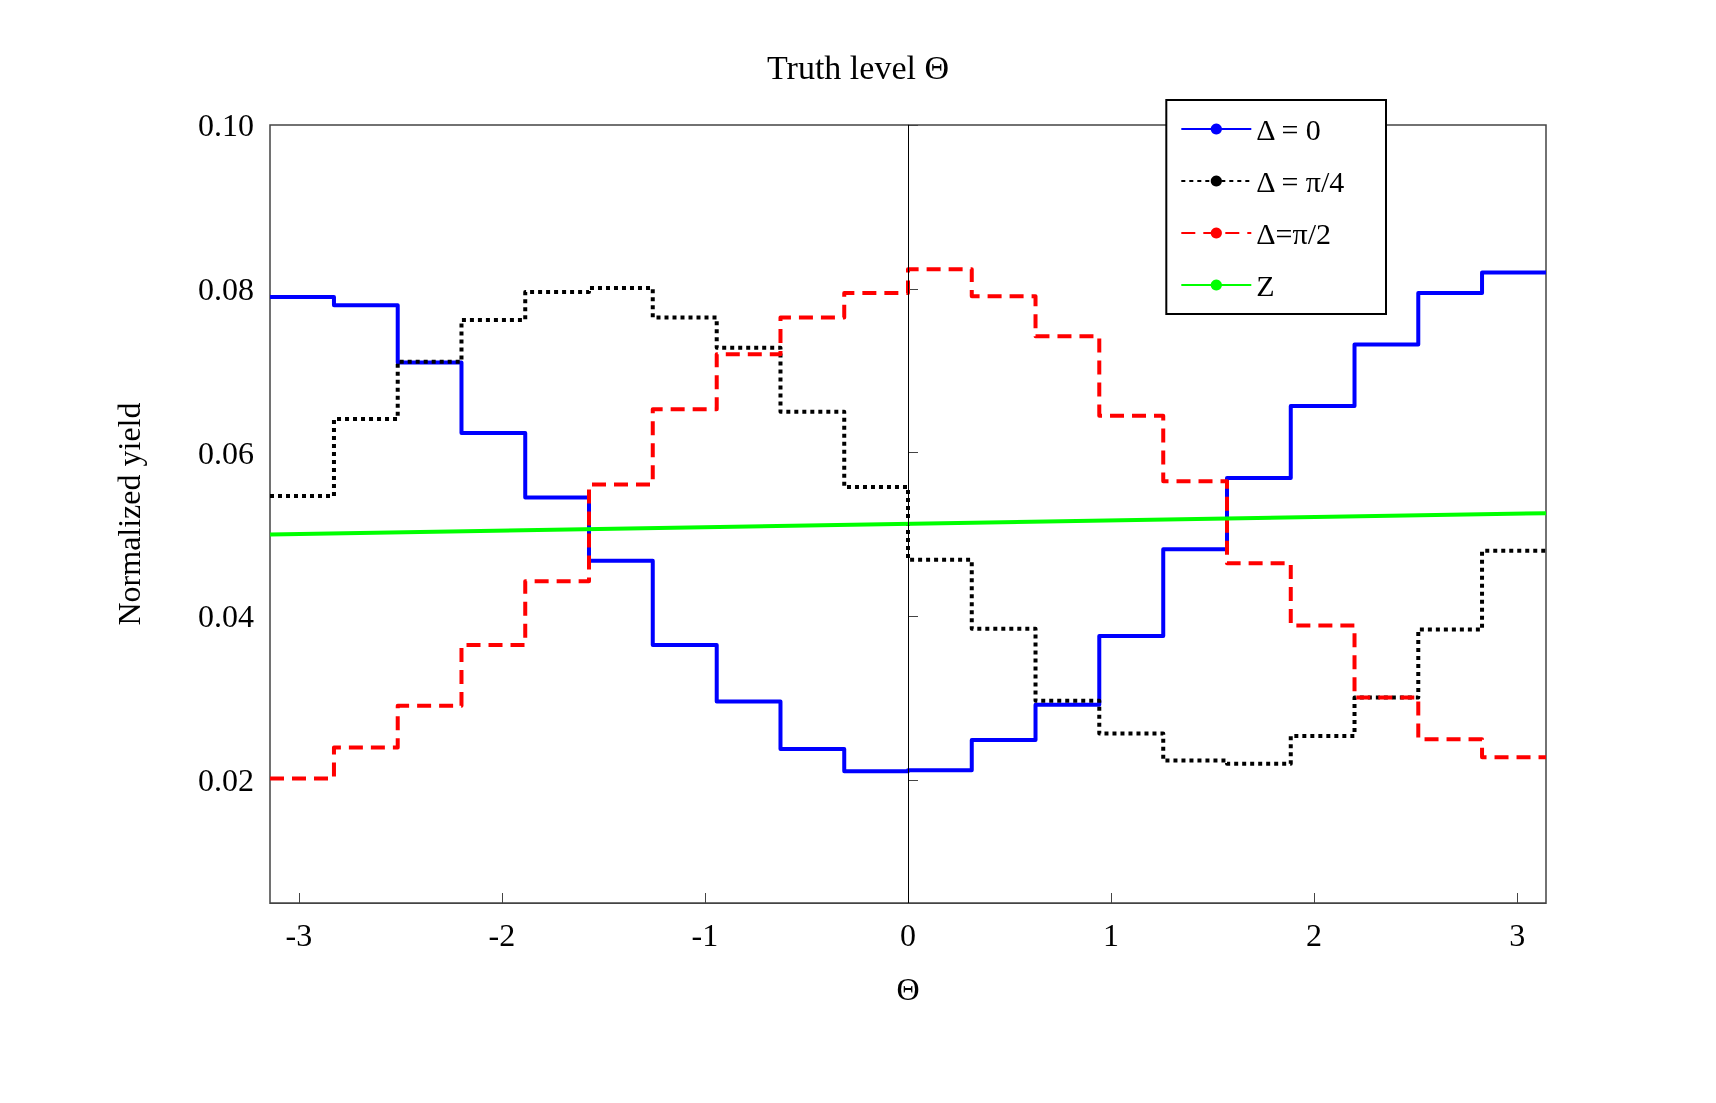 This screenshot has width=1716, height=1103. Describe the element at coordinates (1300, 181) in the screenshot. I see `legend-label: Δ = π/4` at that location.